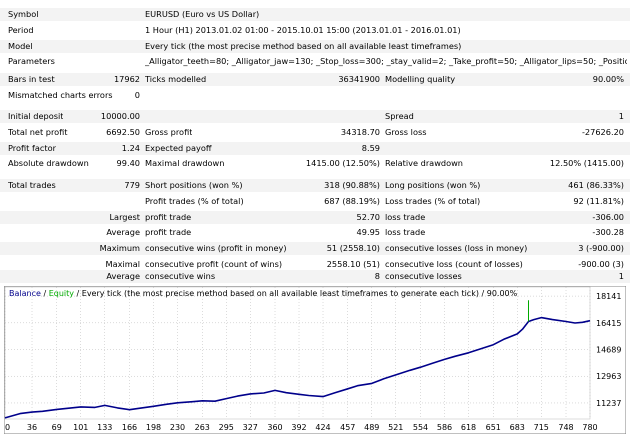 This screenshot has height=437, width=630. What do you see at coordinates (315, 95) in the screenshot?
I see `row-mismatched: Mismatched charts errors 0` at bounding box center [315, 95].